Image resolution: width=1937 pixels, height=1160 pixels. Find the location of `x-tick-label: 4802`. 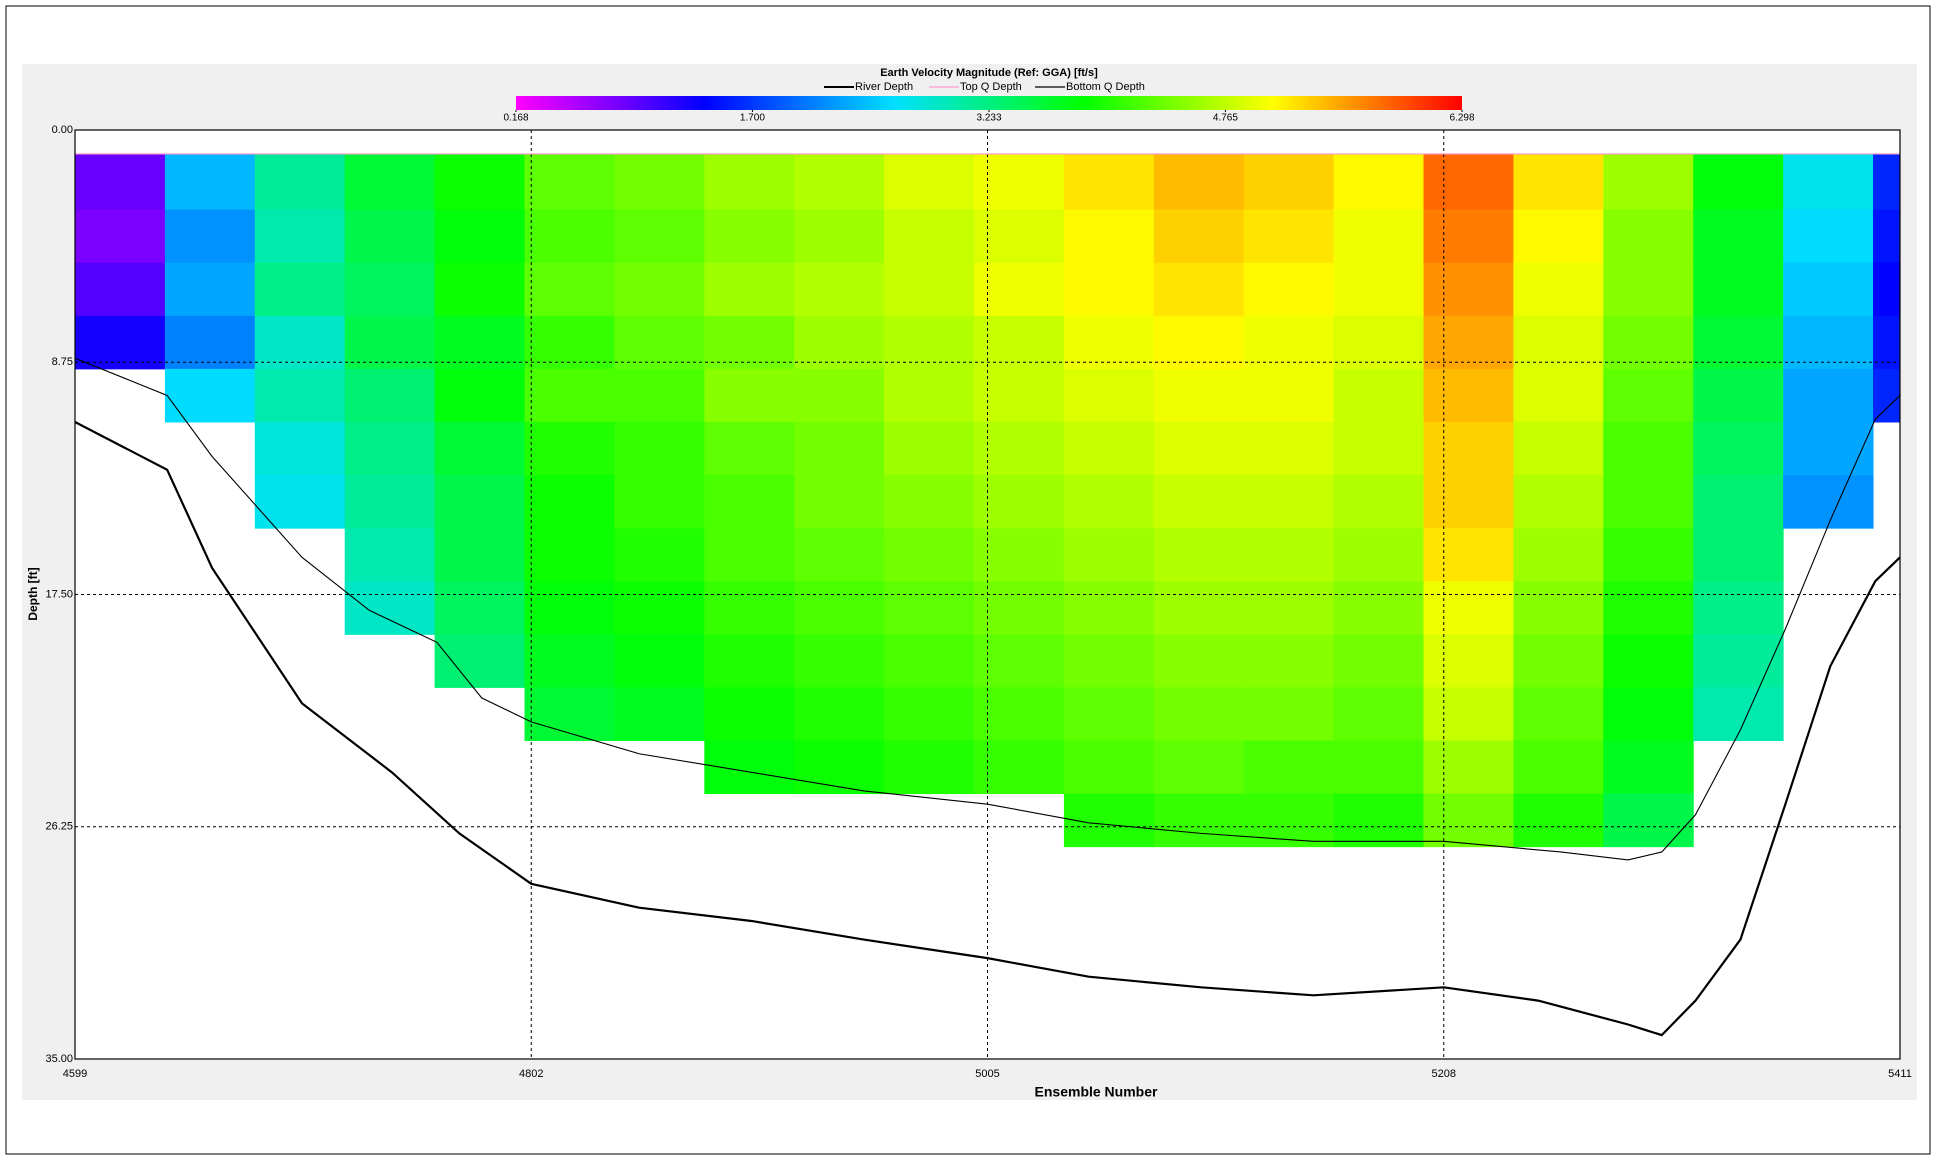

x-tick-label: 4802 is located at coordinates (531, 1074).